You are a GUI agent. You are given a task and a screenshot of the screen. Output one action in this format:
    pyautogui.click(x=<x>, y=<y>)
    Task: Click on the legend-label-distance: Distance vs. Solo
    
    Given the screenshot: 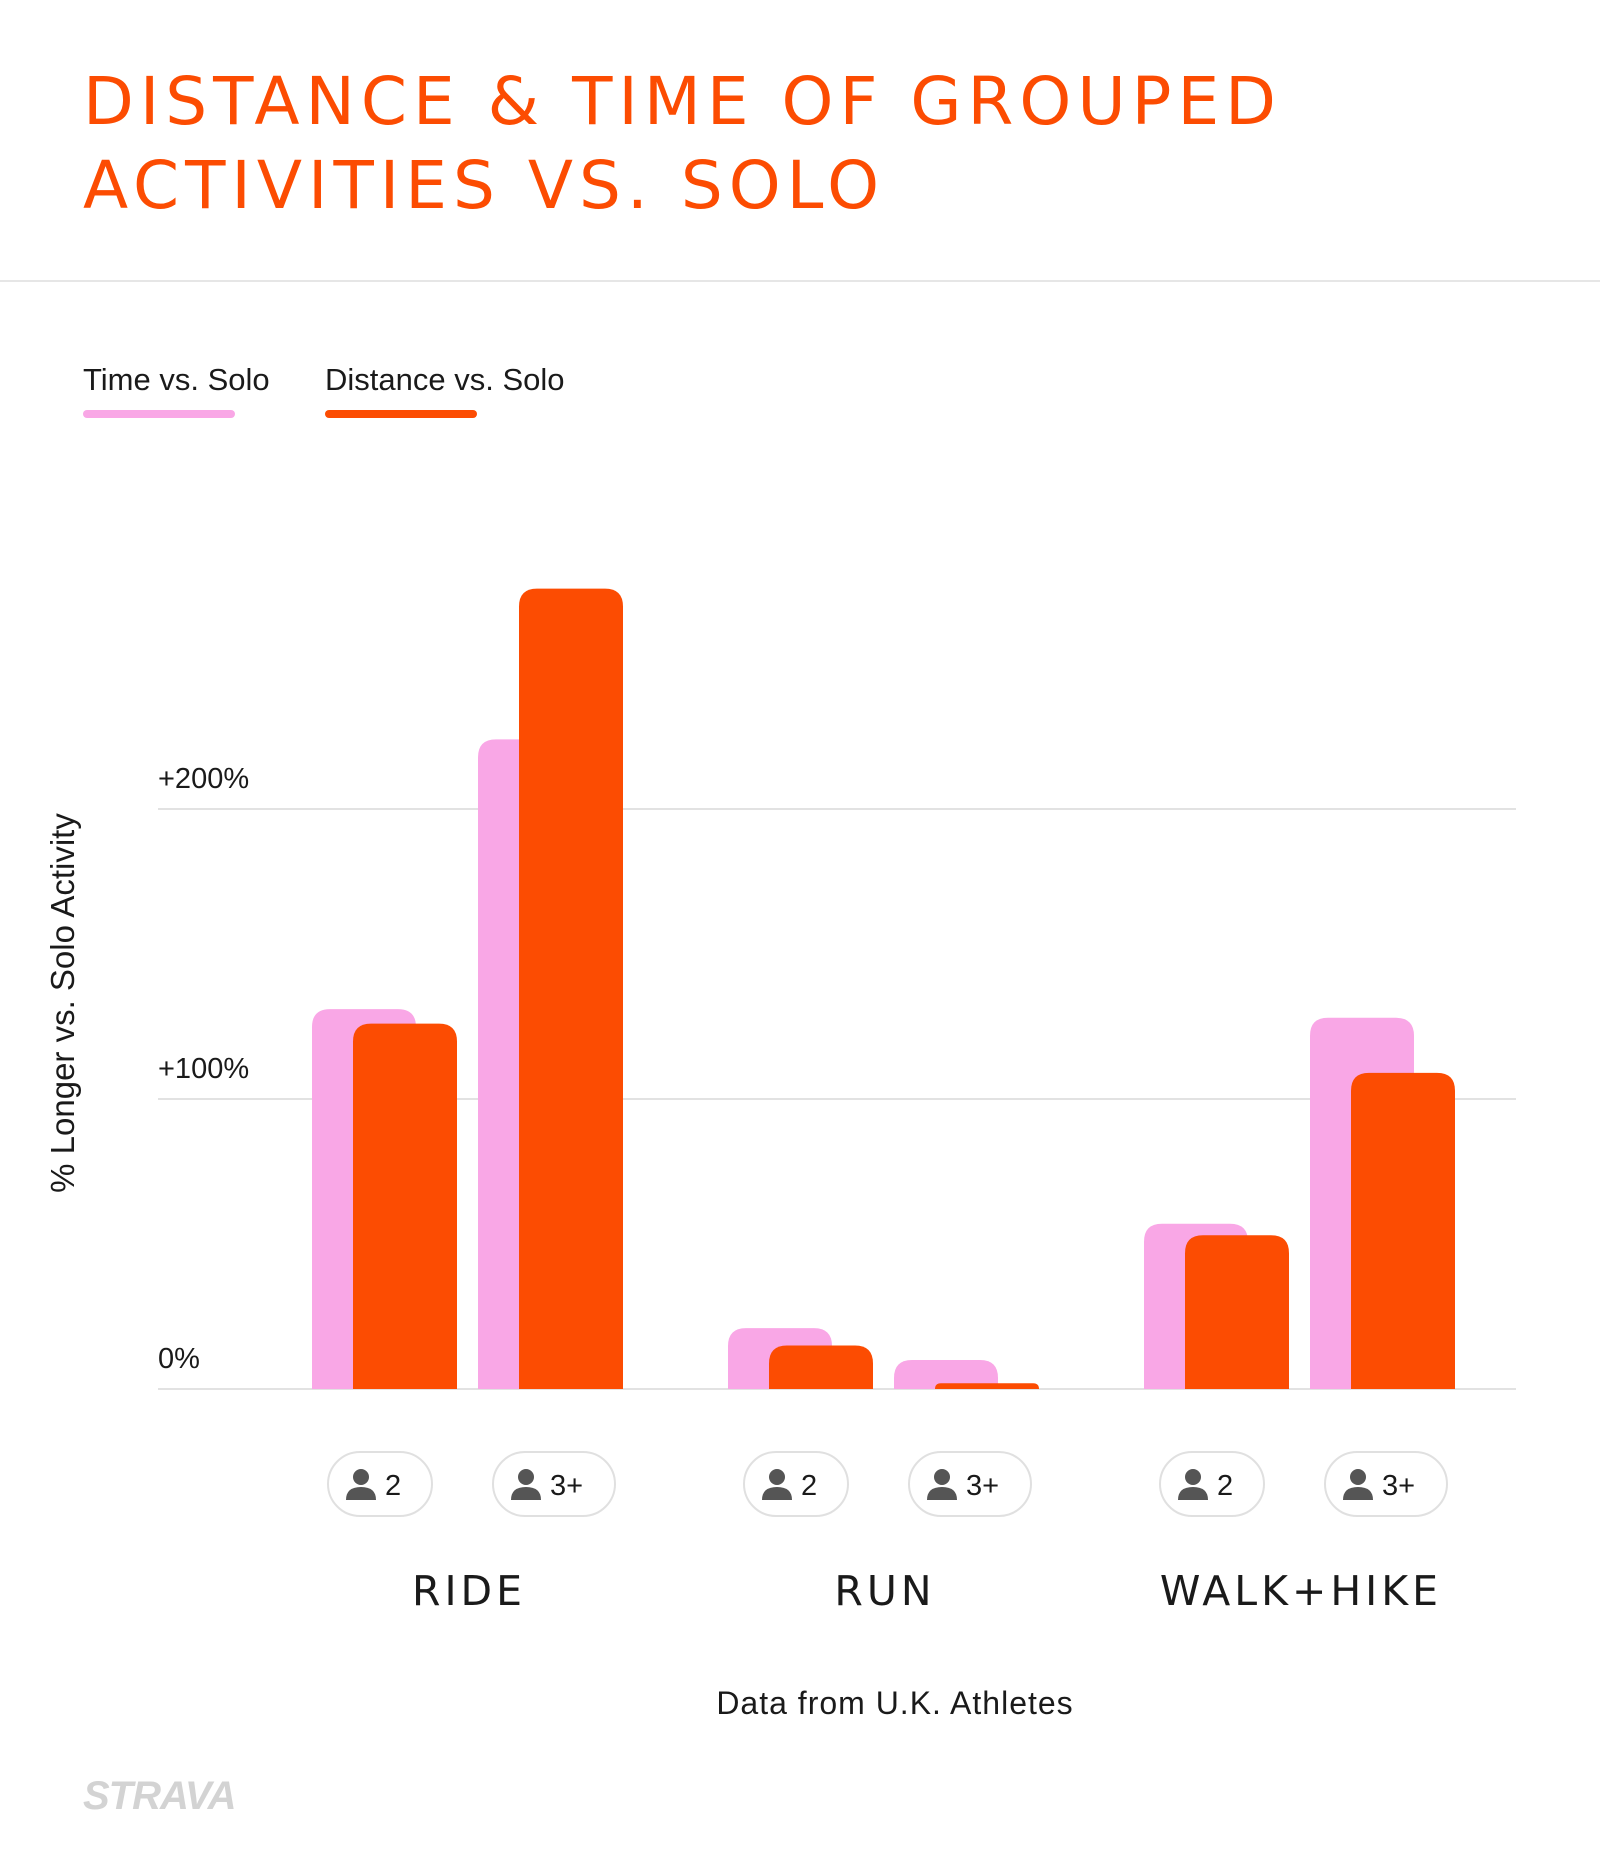 What is the action you would take?
    pyautogui.click(x=445, y=379)
    